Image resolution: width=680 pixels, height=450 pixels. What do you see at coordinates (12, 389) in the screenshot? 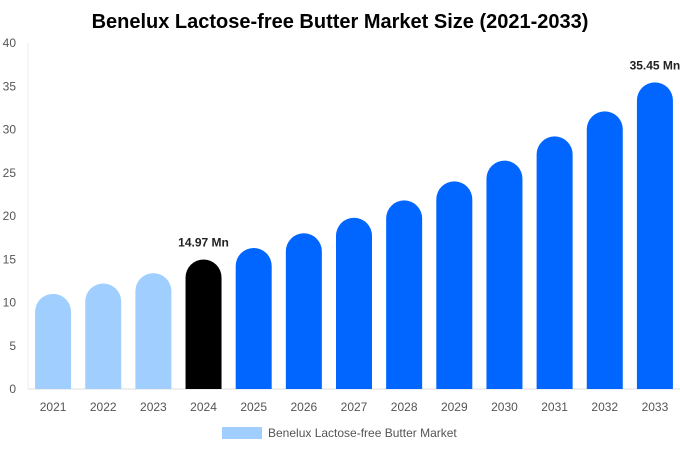
I see `y-tick-label: 0` at bounding box center [12, 389].